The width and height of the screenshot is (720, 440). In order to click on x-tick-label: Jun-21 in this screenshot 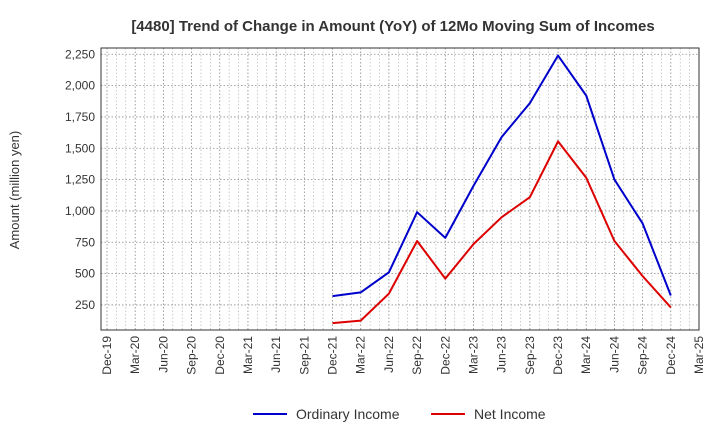, I will do `click(276, 354)`.